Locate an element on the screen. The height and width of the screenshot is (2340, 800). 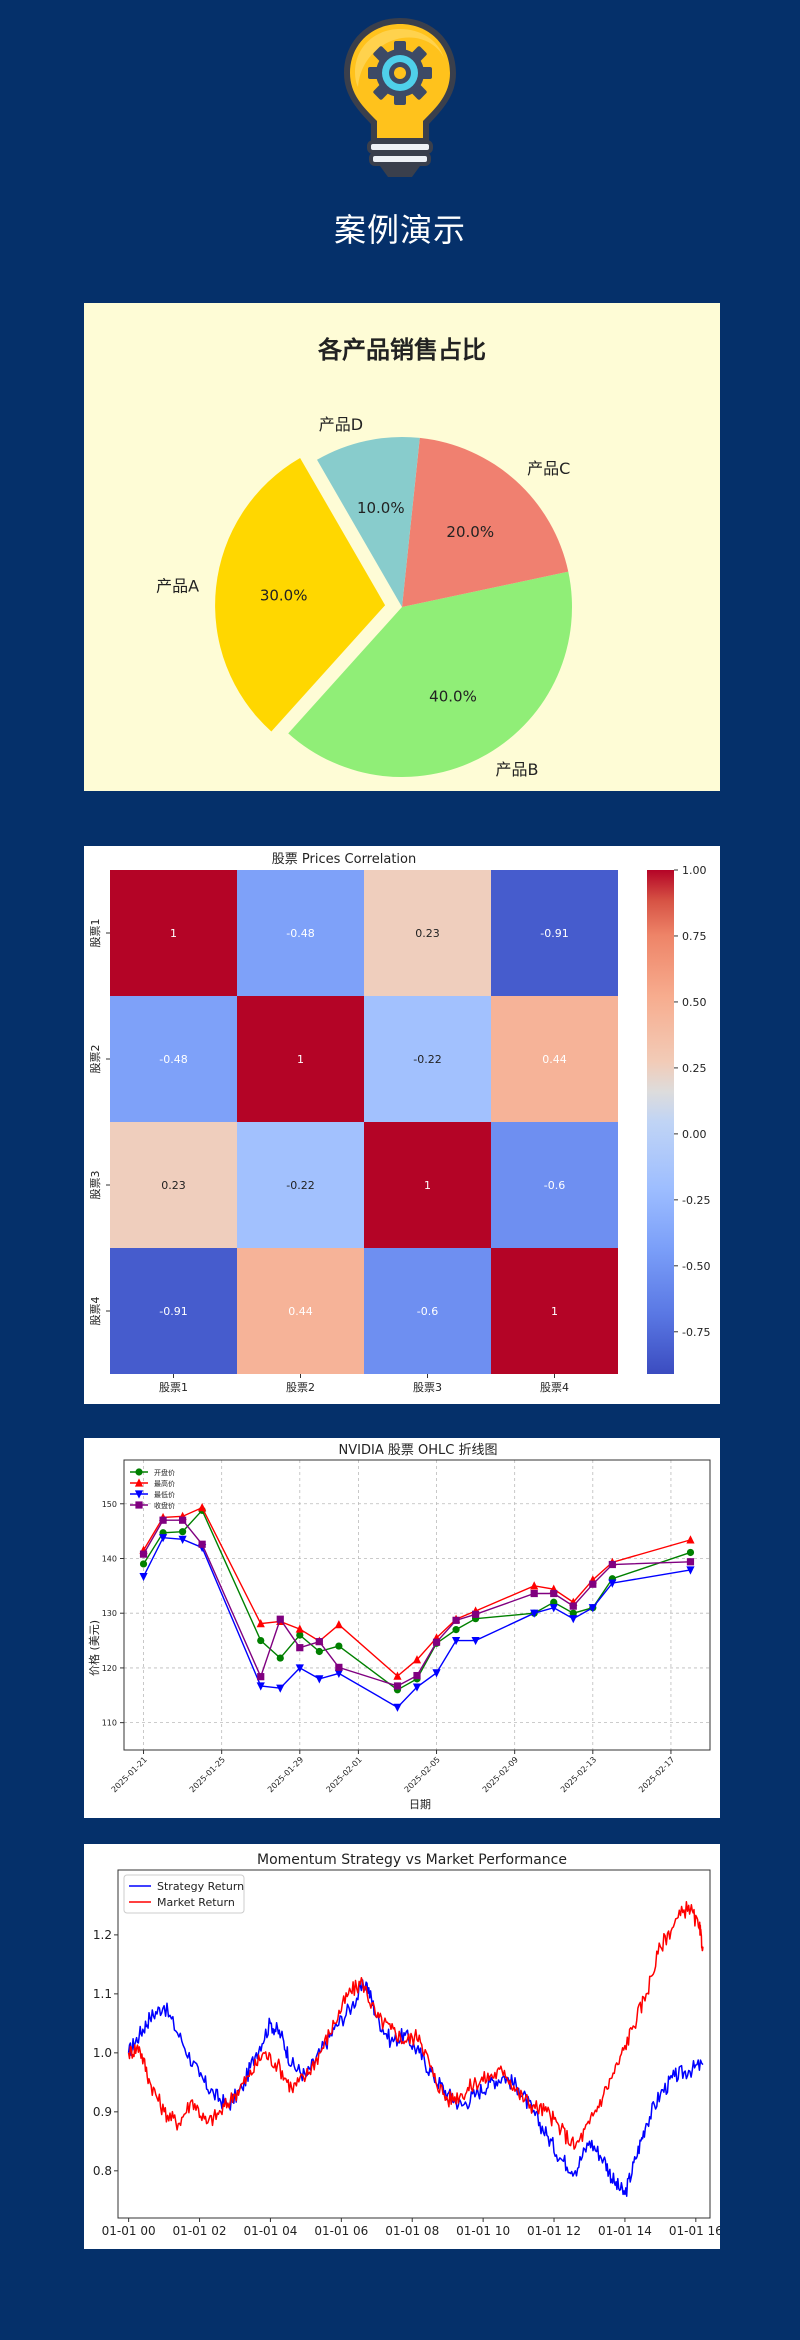
heatmap-y-tick-label: 股票2 is located at coordinates (95, 1059).